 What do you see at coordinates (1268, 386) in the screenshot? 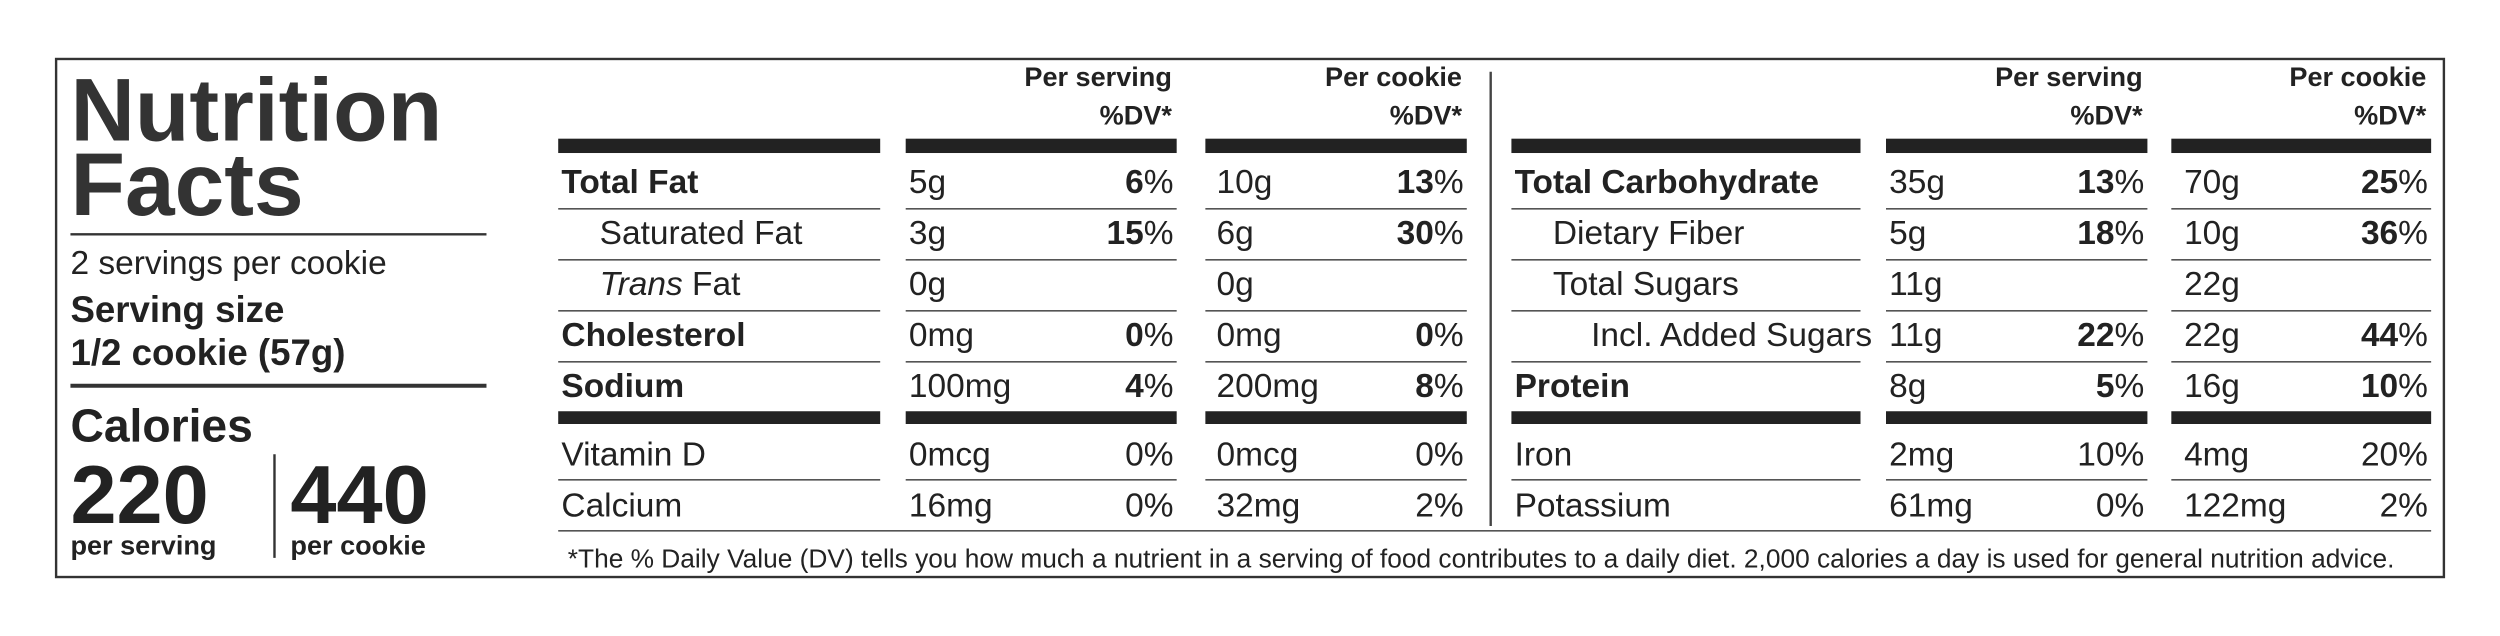
I see `amount: 200mg` at bounding box center [1268, 386].